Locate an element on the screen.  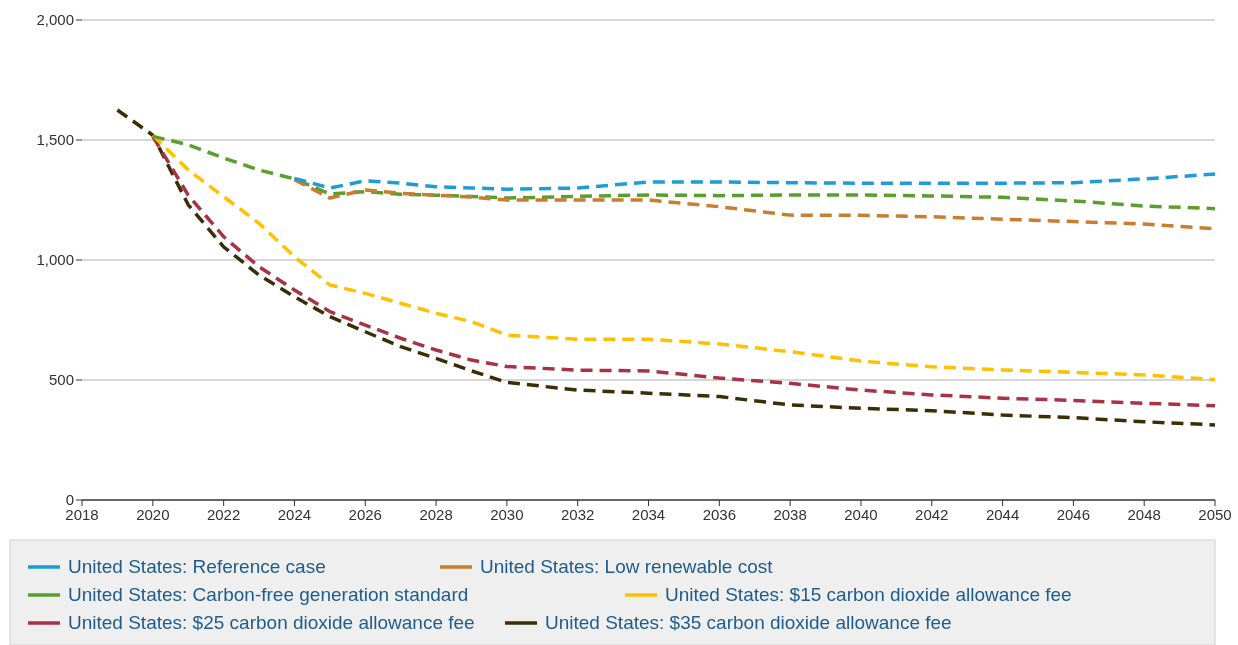
x-tick-label: 2034 is located at coordinates (648, 514).